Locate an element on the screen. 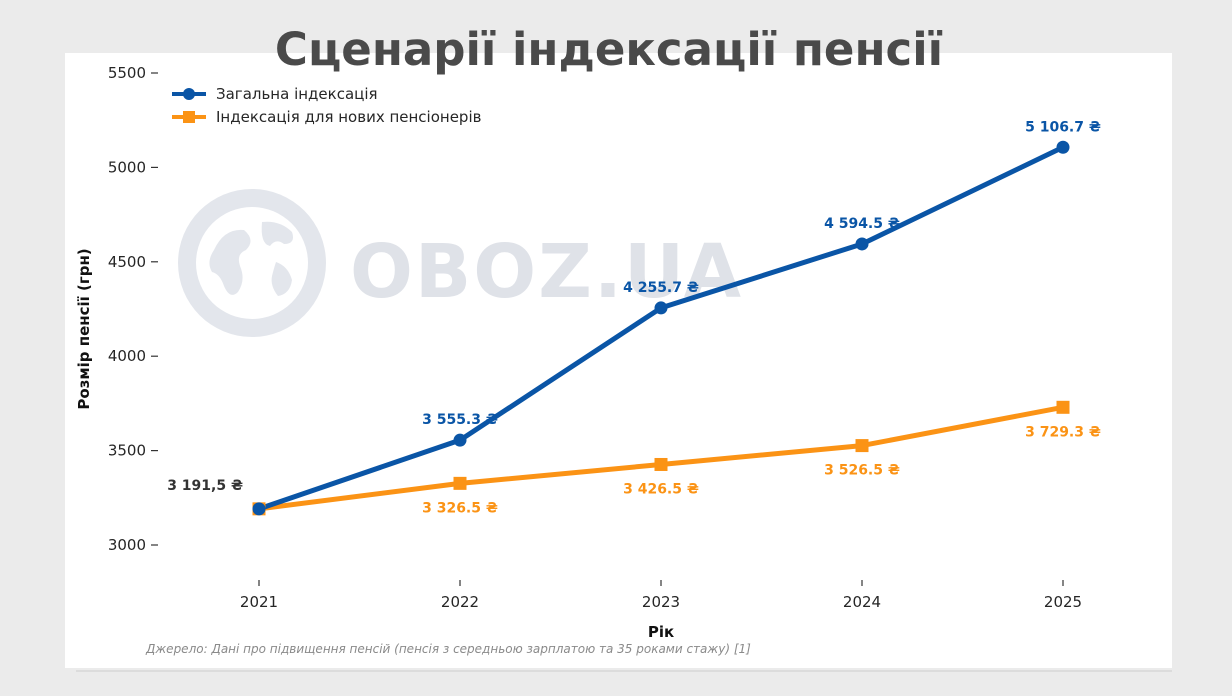 The height and width of the screenshot is (696, 1232). y-tick-label: 4500 is located at coordinates (127, 262).